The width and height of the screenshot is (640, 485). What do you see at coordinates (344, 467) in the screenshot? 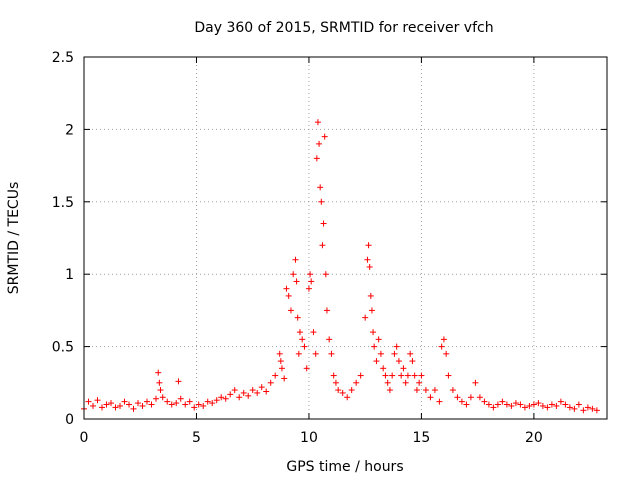
I see `x-axis-label: GPS time / hours` at bounding box center [344, 467].